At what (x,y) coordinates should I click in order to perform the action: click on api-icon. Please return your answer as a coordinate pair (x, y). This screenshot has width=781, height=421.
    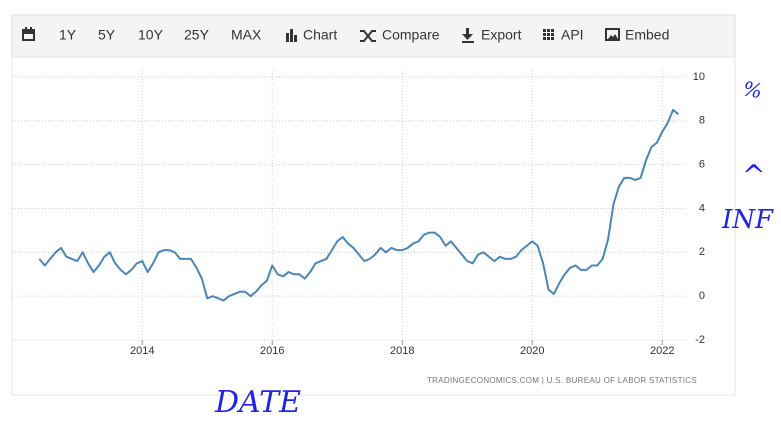
    Looking at the image, I should click on (548, 34).